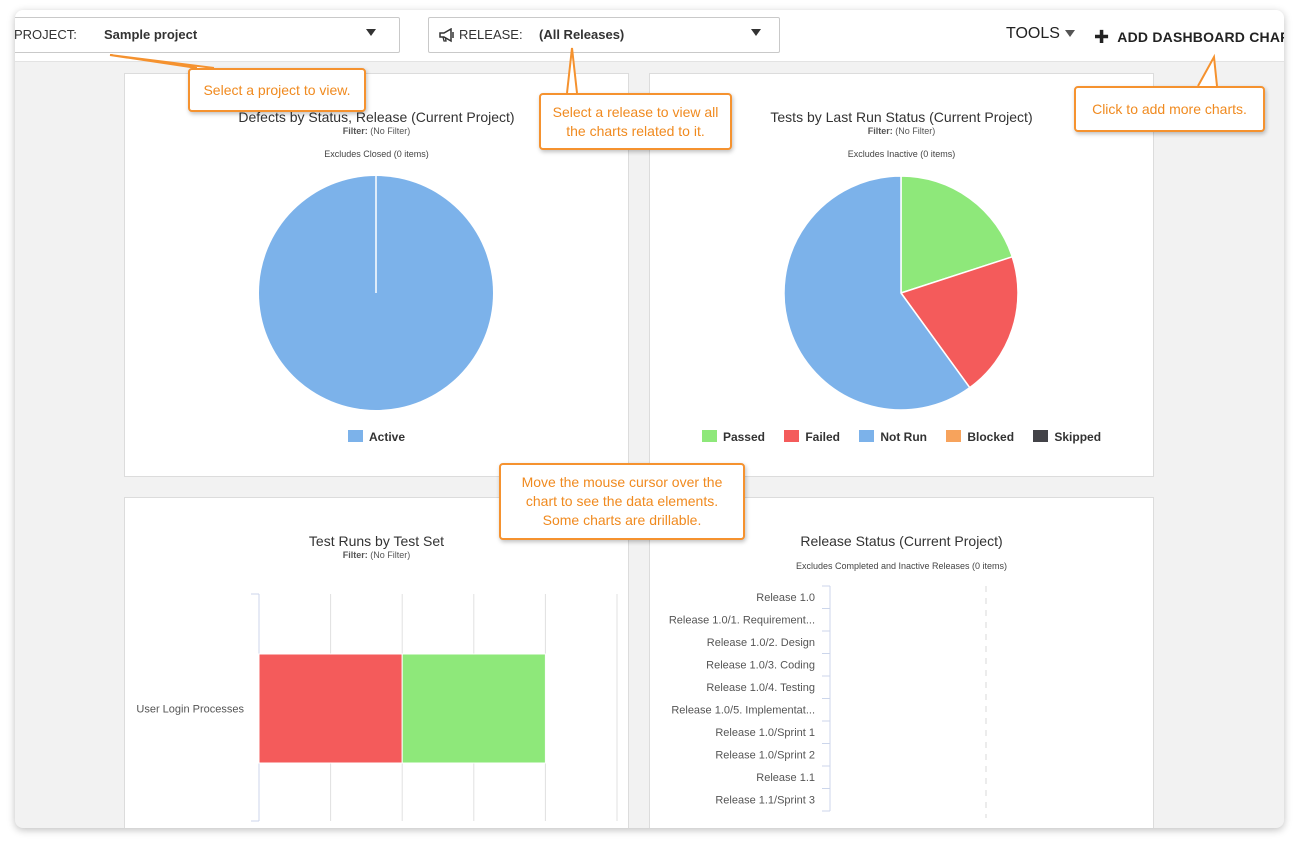 Image resolution: width=1298 pixels, height=850 pixels. Describe the element at coordinates (1069, 34) in the screenshot. I see `caret-down-icon` at that location.